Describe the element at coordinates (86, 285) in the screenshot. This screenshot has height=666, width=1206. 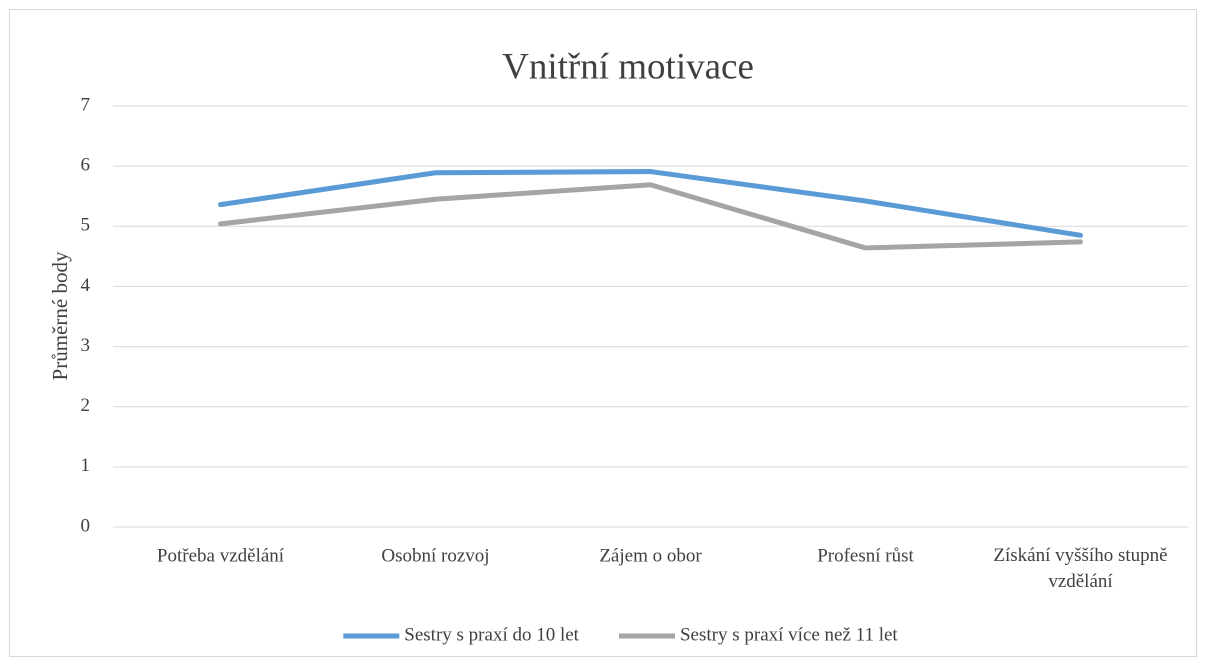
I see `y-tick-label: 4` at that location.